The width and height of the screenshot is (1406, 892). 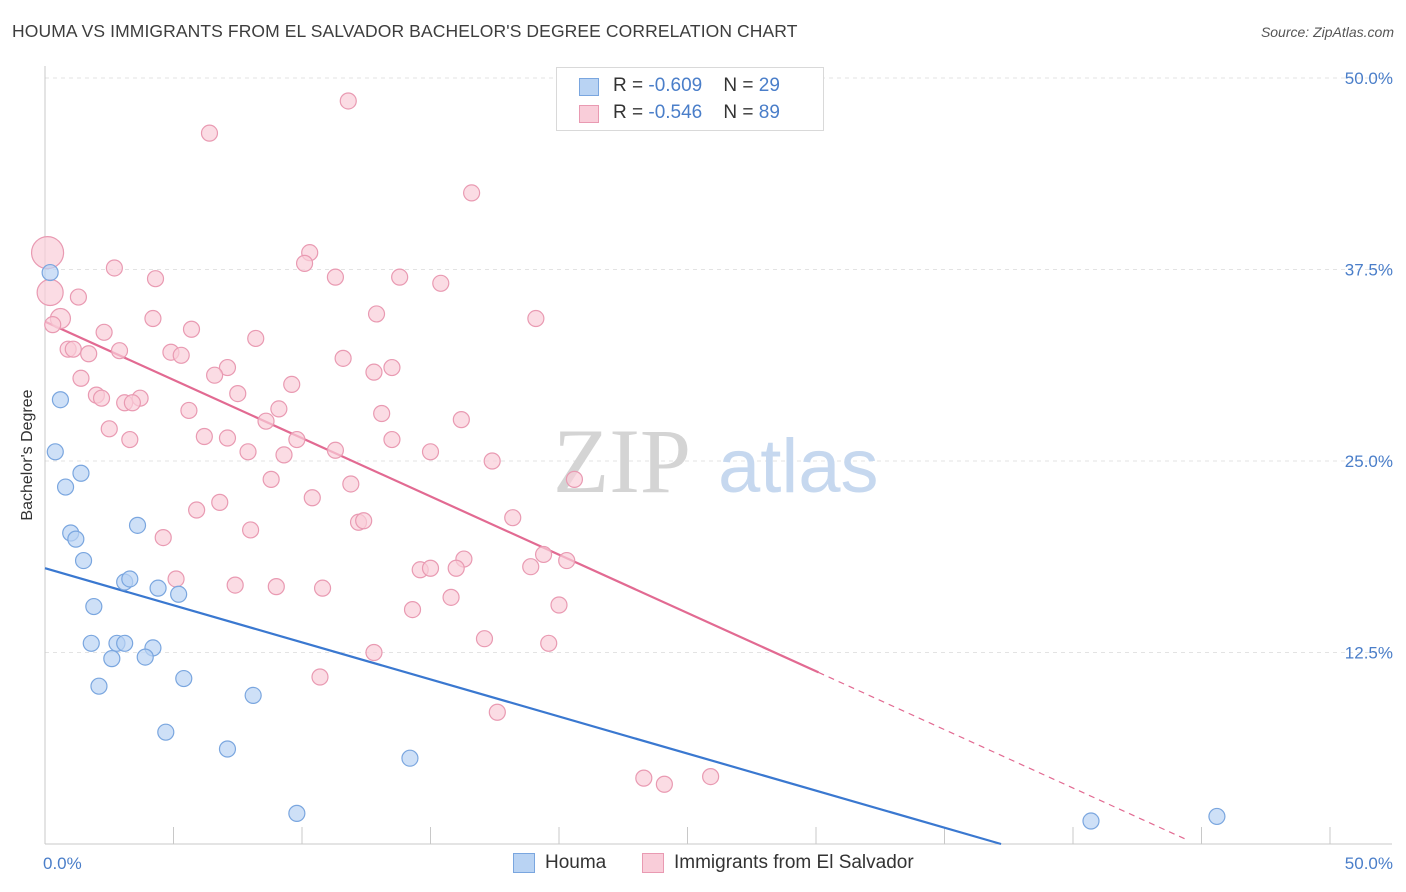 What do you see at coordinates (1369, 863) in the screenshot?
I see `x-tick-label: 50.0%` at bounding box center [1369, 863].